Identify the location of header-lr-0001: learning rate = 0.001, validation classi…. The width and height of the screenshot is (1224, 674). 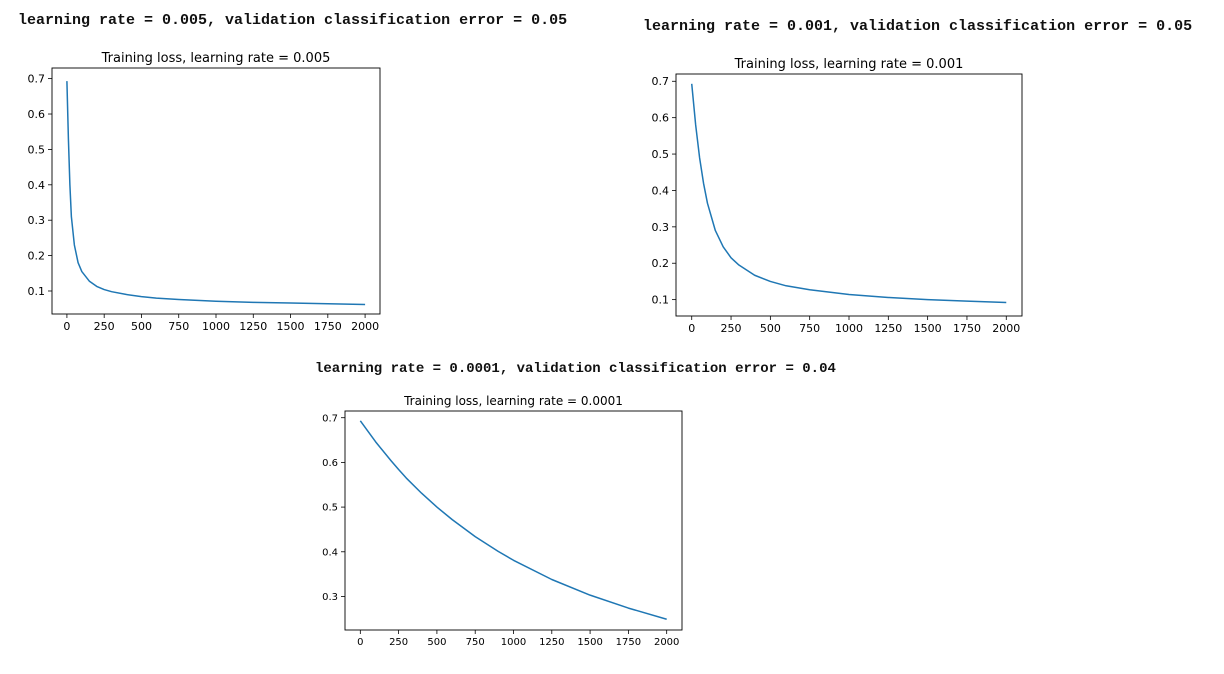
(918, 26).